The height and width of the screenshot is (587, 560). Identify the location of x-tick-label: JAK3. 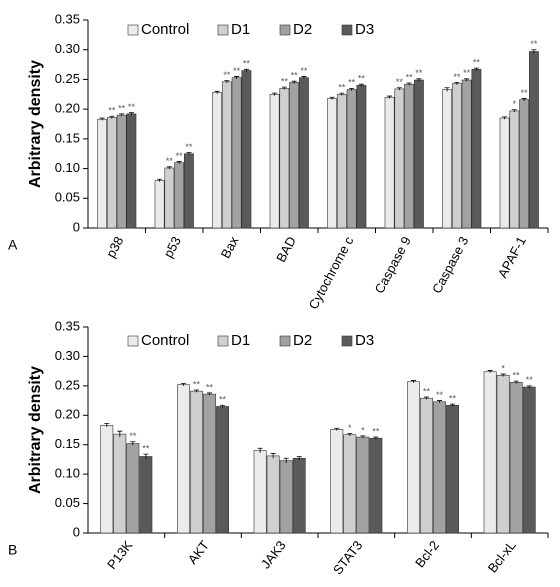
(273, 555).